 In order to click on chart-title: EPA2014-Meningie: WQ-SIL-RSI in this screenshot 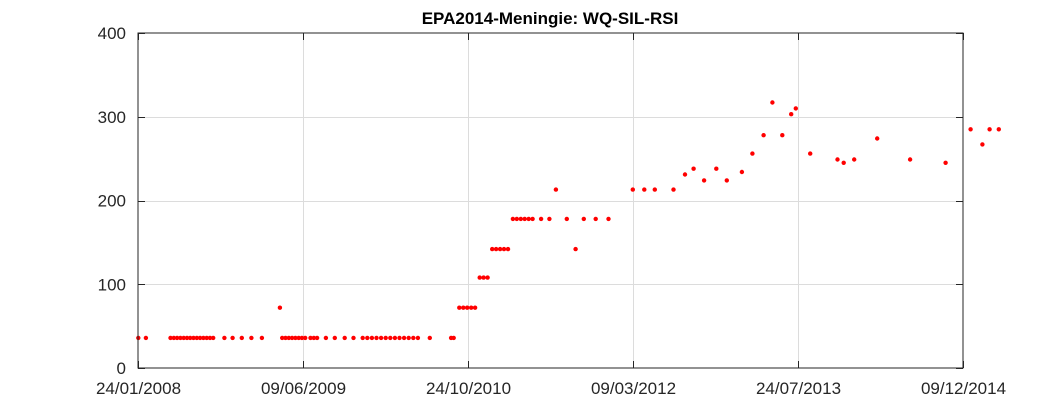, I will do `click(550, 18)`.